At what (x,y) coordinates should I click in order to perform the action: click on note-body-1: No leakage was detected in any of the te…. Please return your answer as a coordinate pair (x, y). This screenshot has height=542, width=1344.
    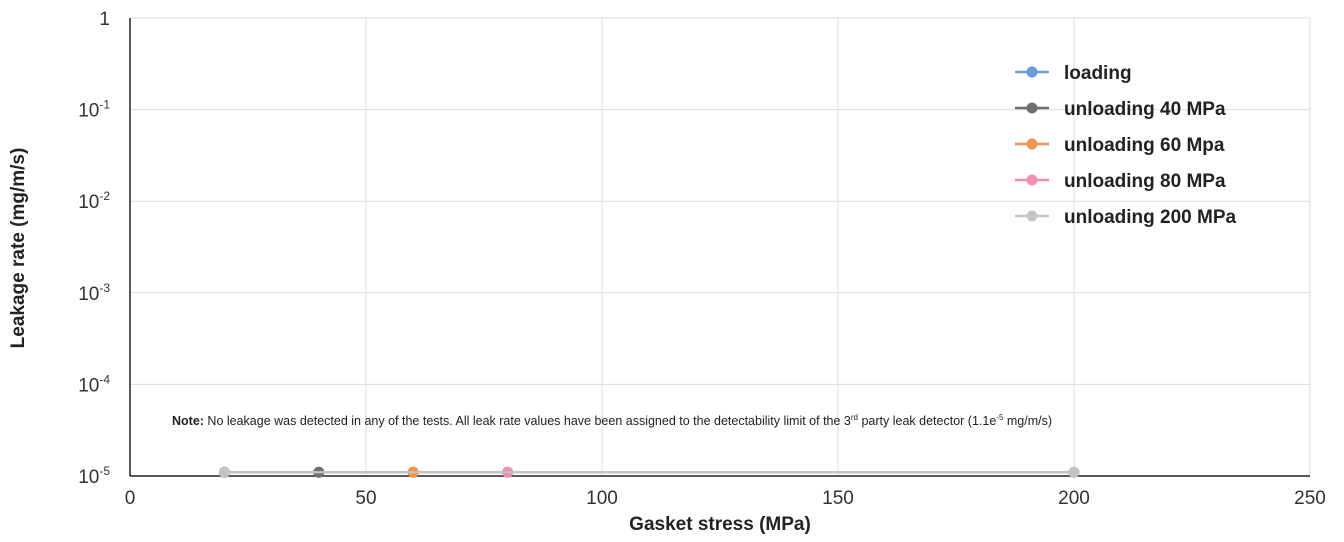
    Looking at the image, I should click on (527, 421).